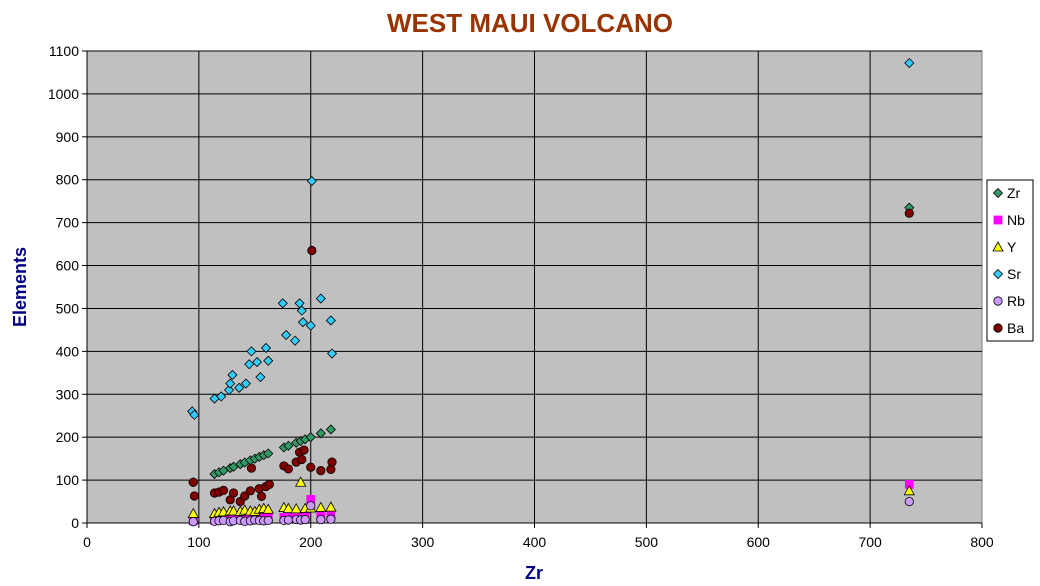 The height and width of the screenshot is (586, 1040). What do you see at coordinates (998, 301) in the screenshot?
I see `legend-marker-rb` at bounding box center [998, 301].